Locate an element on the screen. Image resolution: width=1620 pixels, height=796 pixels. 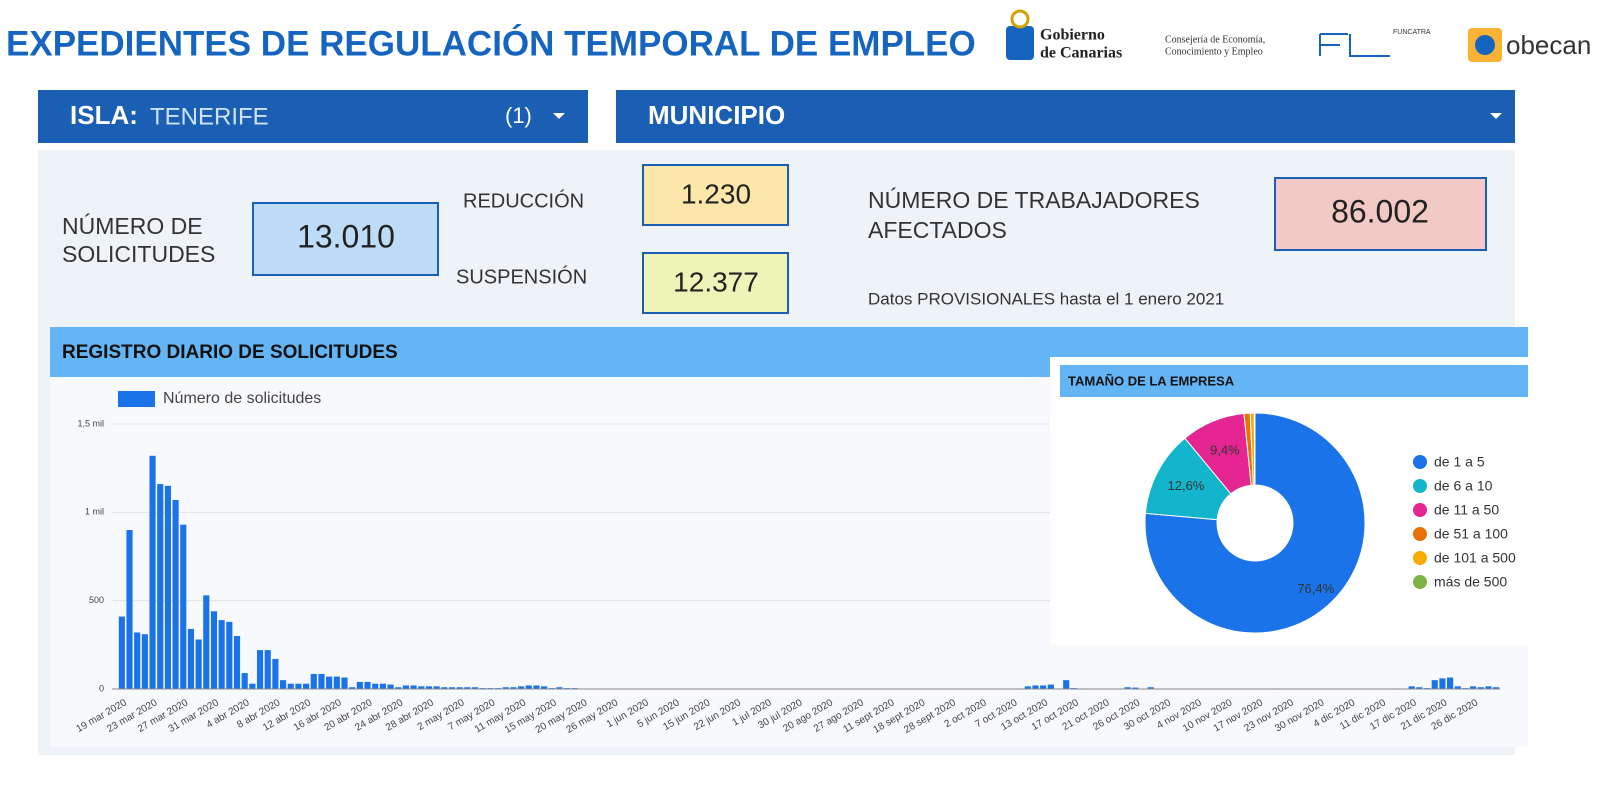
chart-title: REGISTRO DIARIO DE SOLICITUDES is located at coordinates (230, 352).